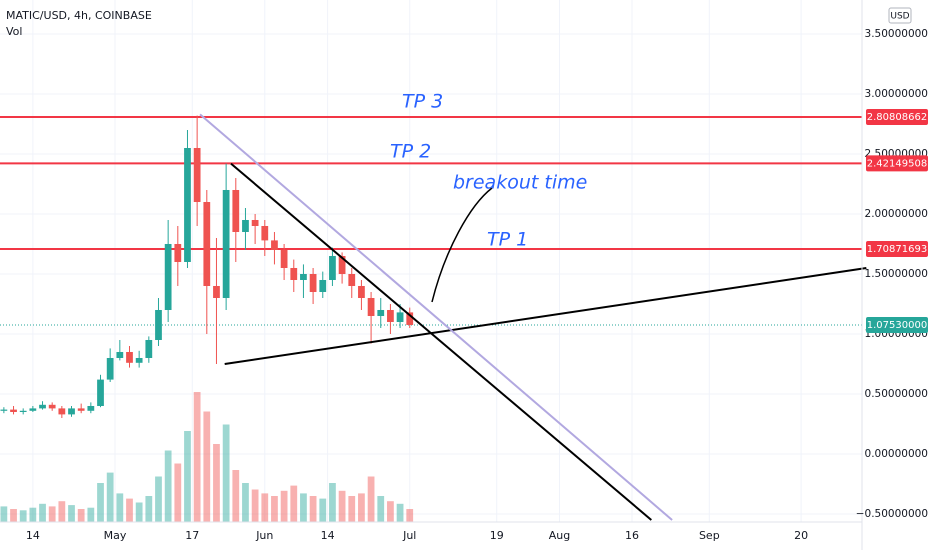 This screenshot has width=932, height=550. I want to click on arrow-curve, so click(462, 245).